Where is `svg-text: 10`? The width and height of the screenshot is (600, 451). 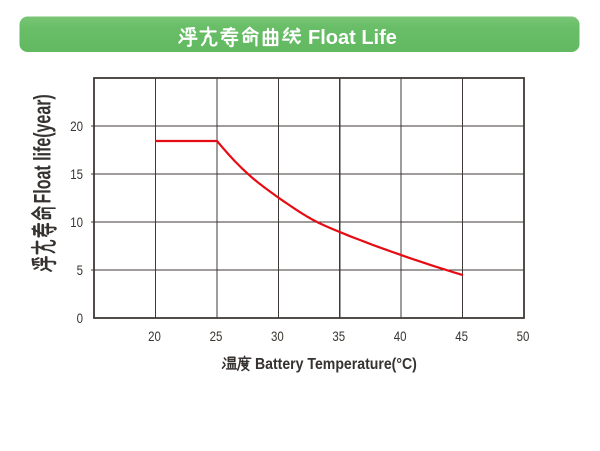 svg-text: 10 is located at coordinates (76, 222).